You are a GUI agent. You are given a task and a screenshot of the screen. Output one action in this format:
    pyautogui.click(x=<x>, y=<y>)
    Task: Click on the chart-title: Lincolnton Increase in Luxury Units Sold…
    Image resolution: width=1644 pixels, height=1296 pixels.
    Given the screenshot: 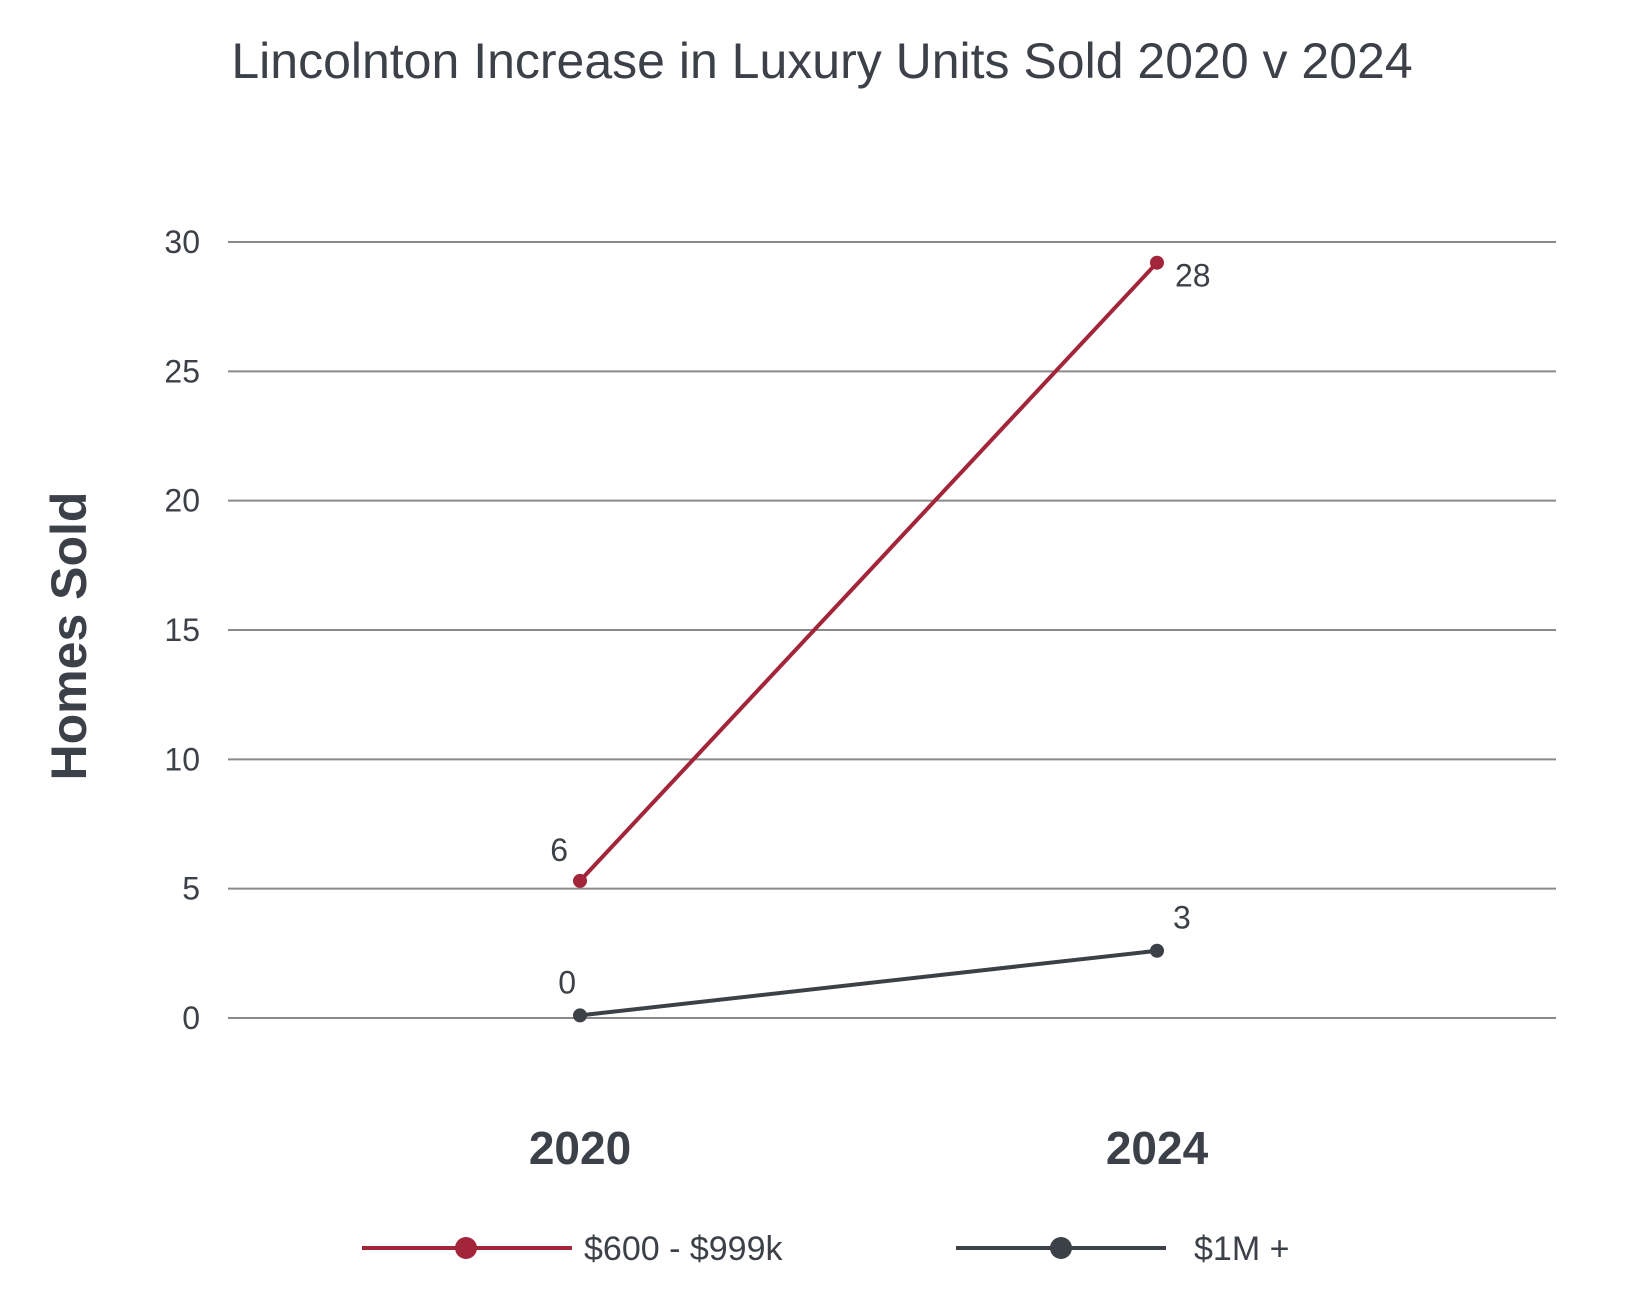 What is the action you would take?
    pyautogui.click(x=821, y=61)
    